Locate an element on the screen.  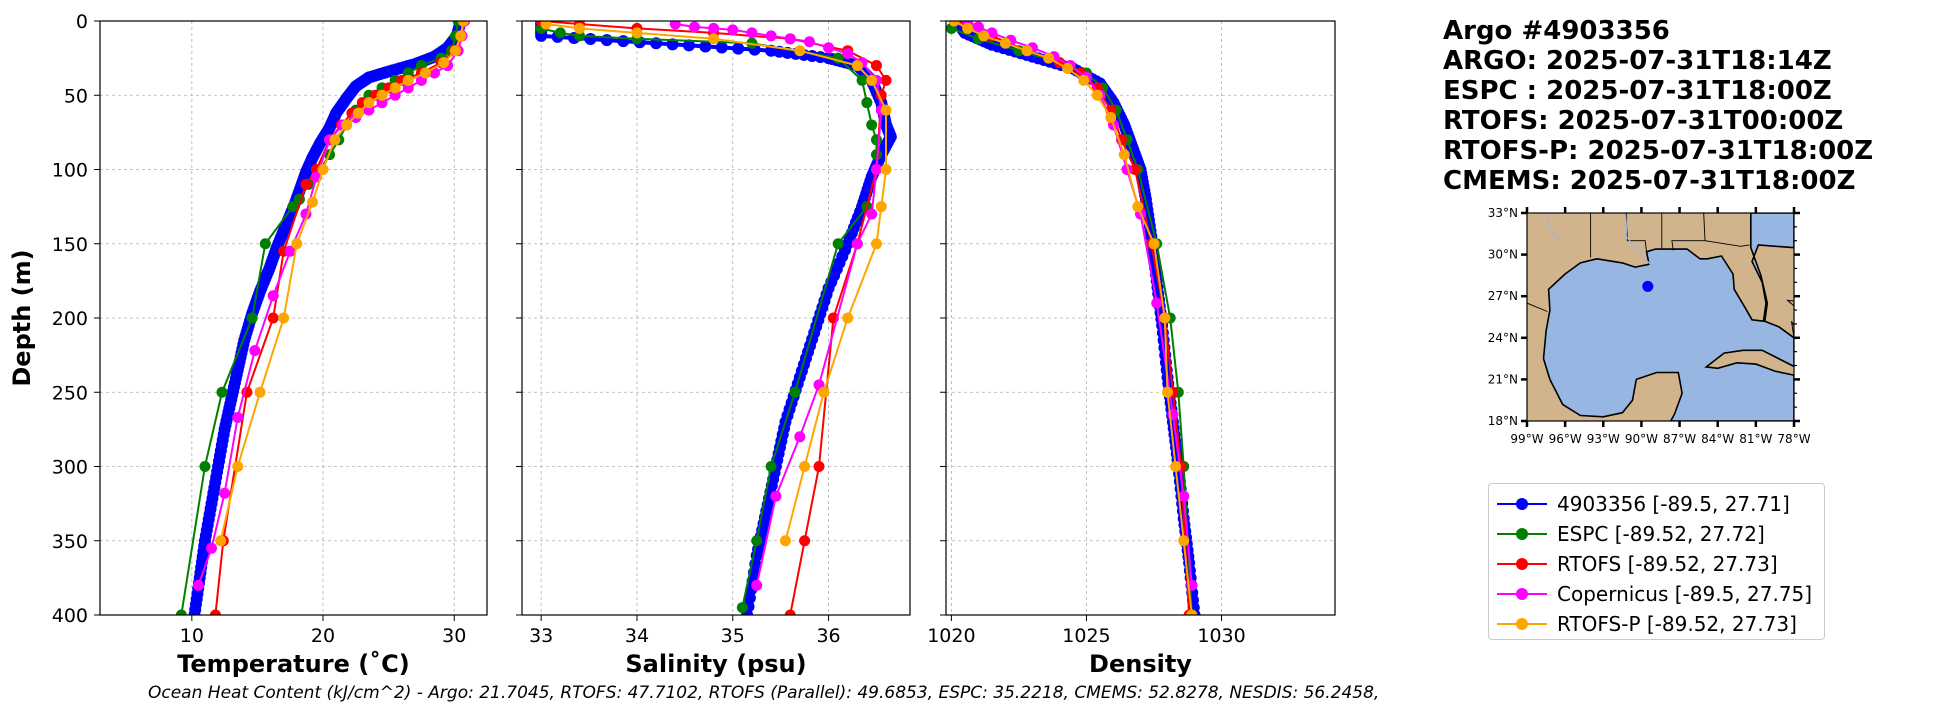
x-axis-label: Temperature (˚C) is located at coordinates (293, 664).